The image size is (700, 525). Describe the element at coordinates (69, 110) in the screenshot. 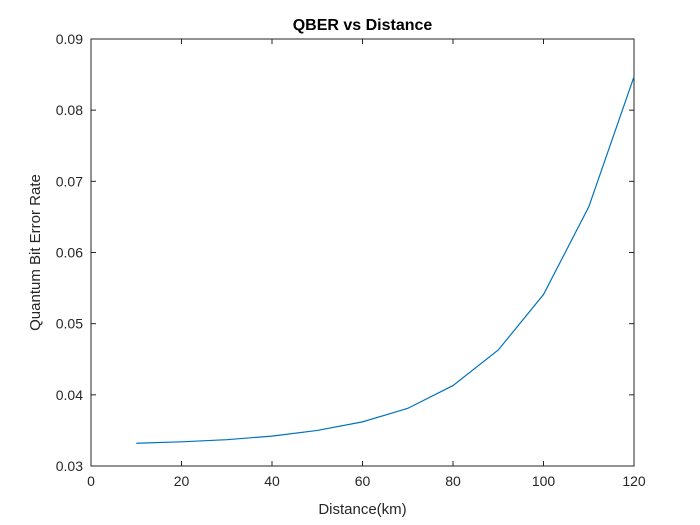

I see `y-tick-label: 0.08` at that location.